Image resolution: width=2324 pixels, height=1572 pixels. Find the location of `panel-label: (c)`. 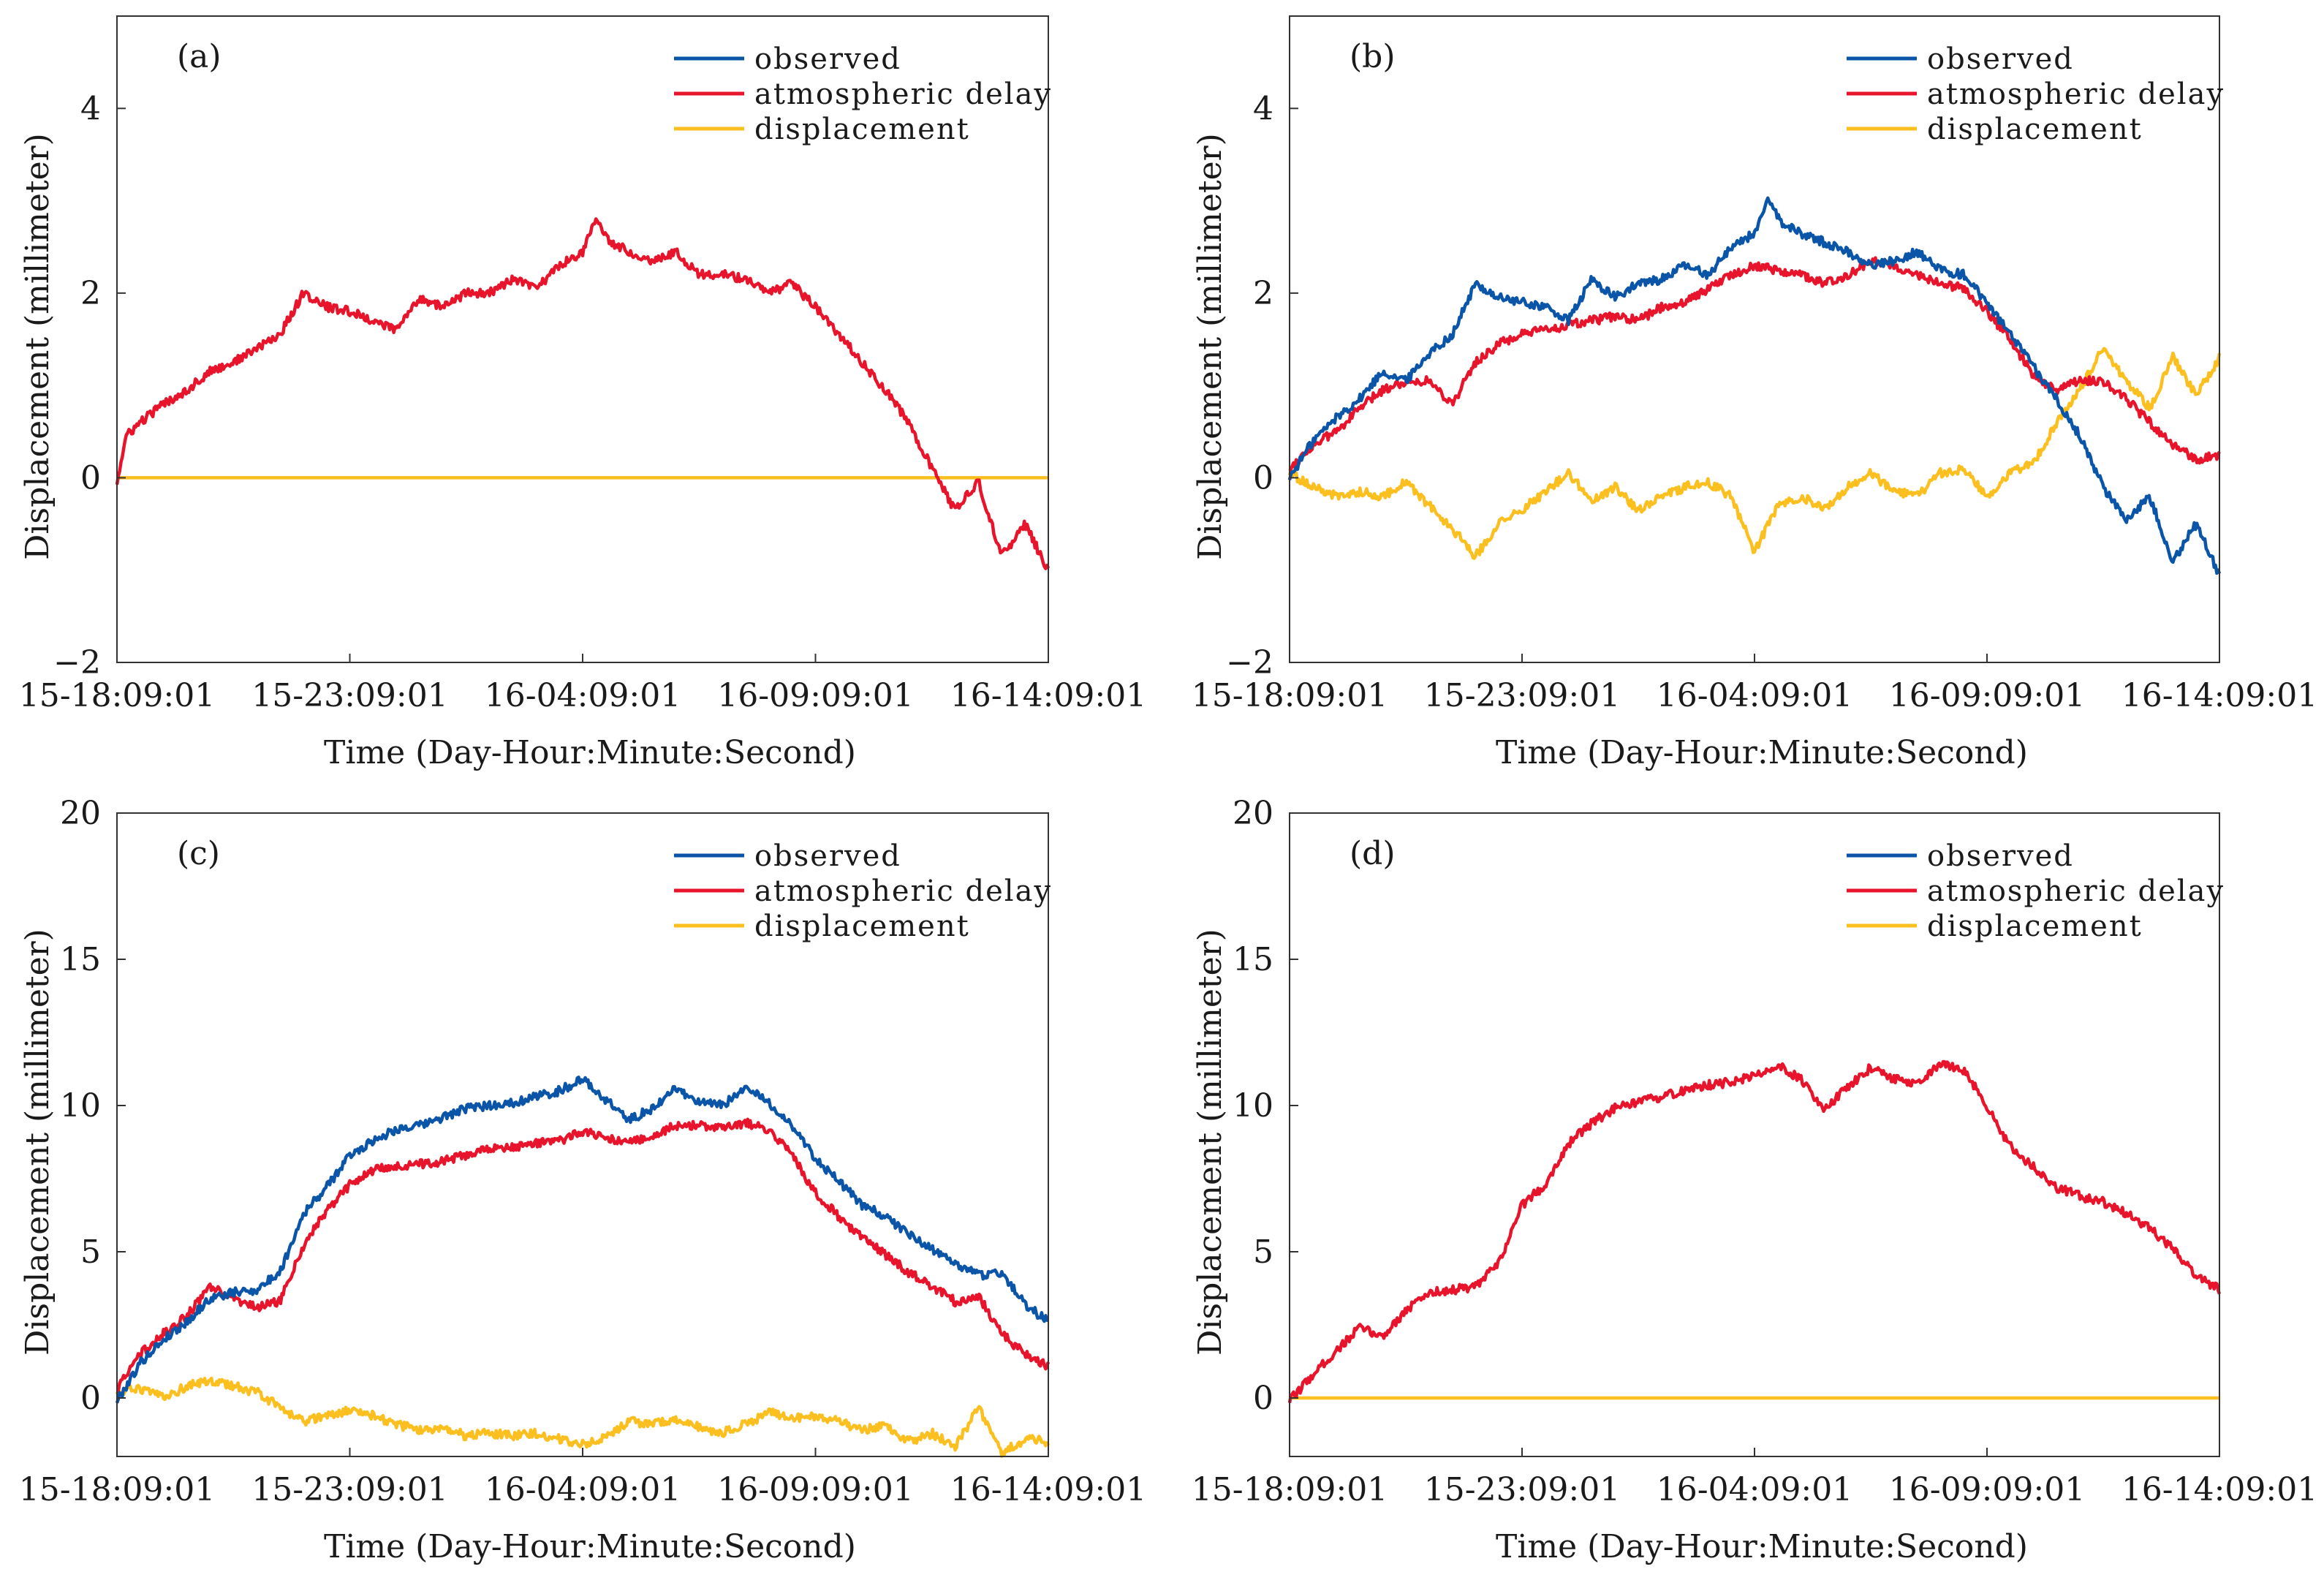

panel-label: (c) is located at coordinates (198, 853).